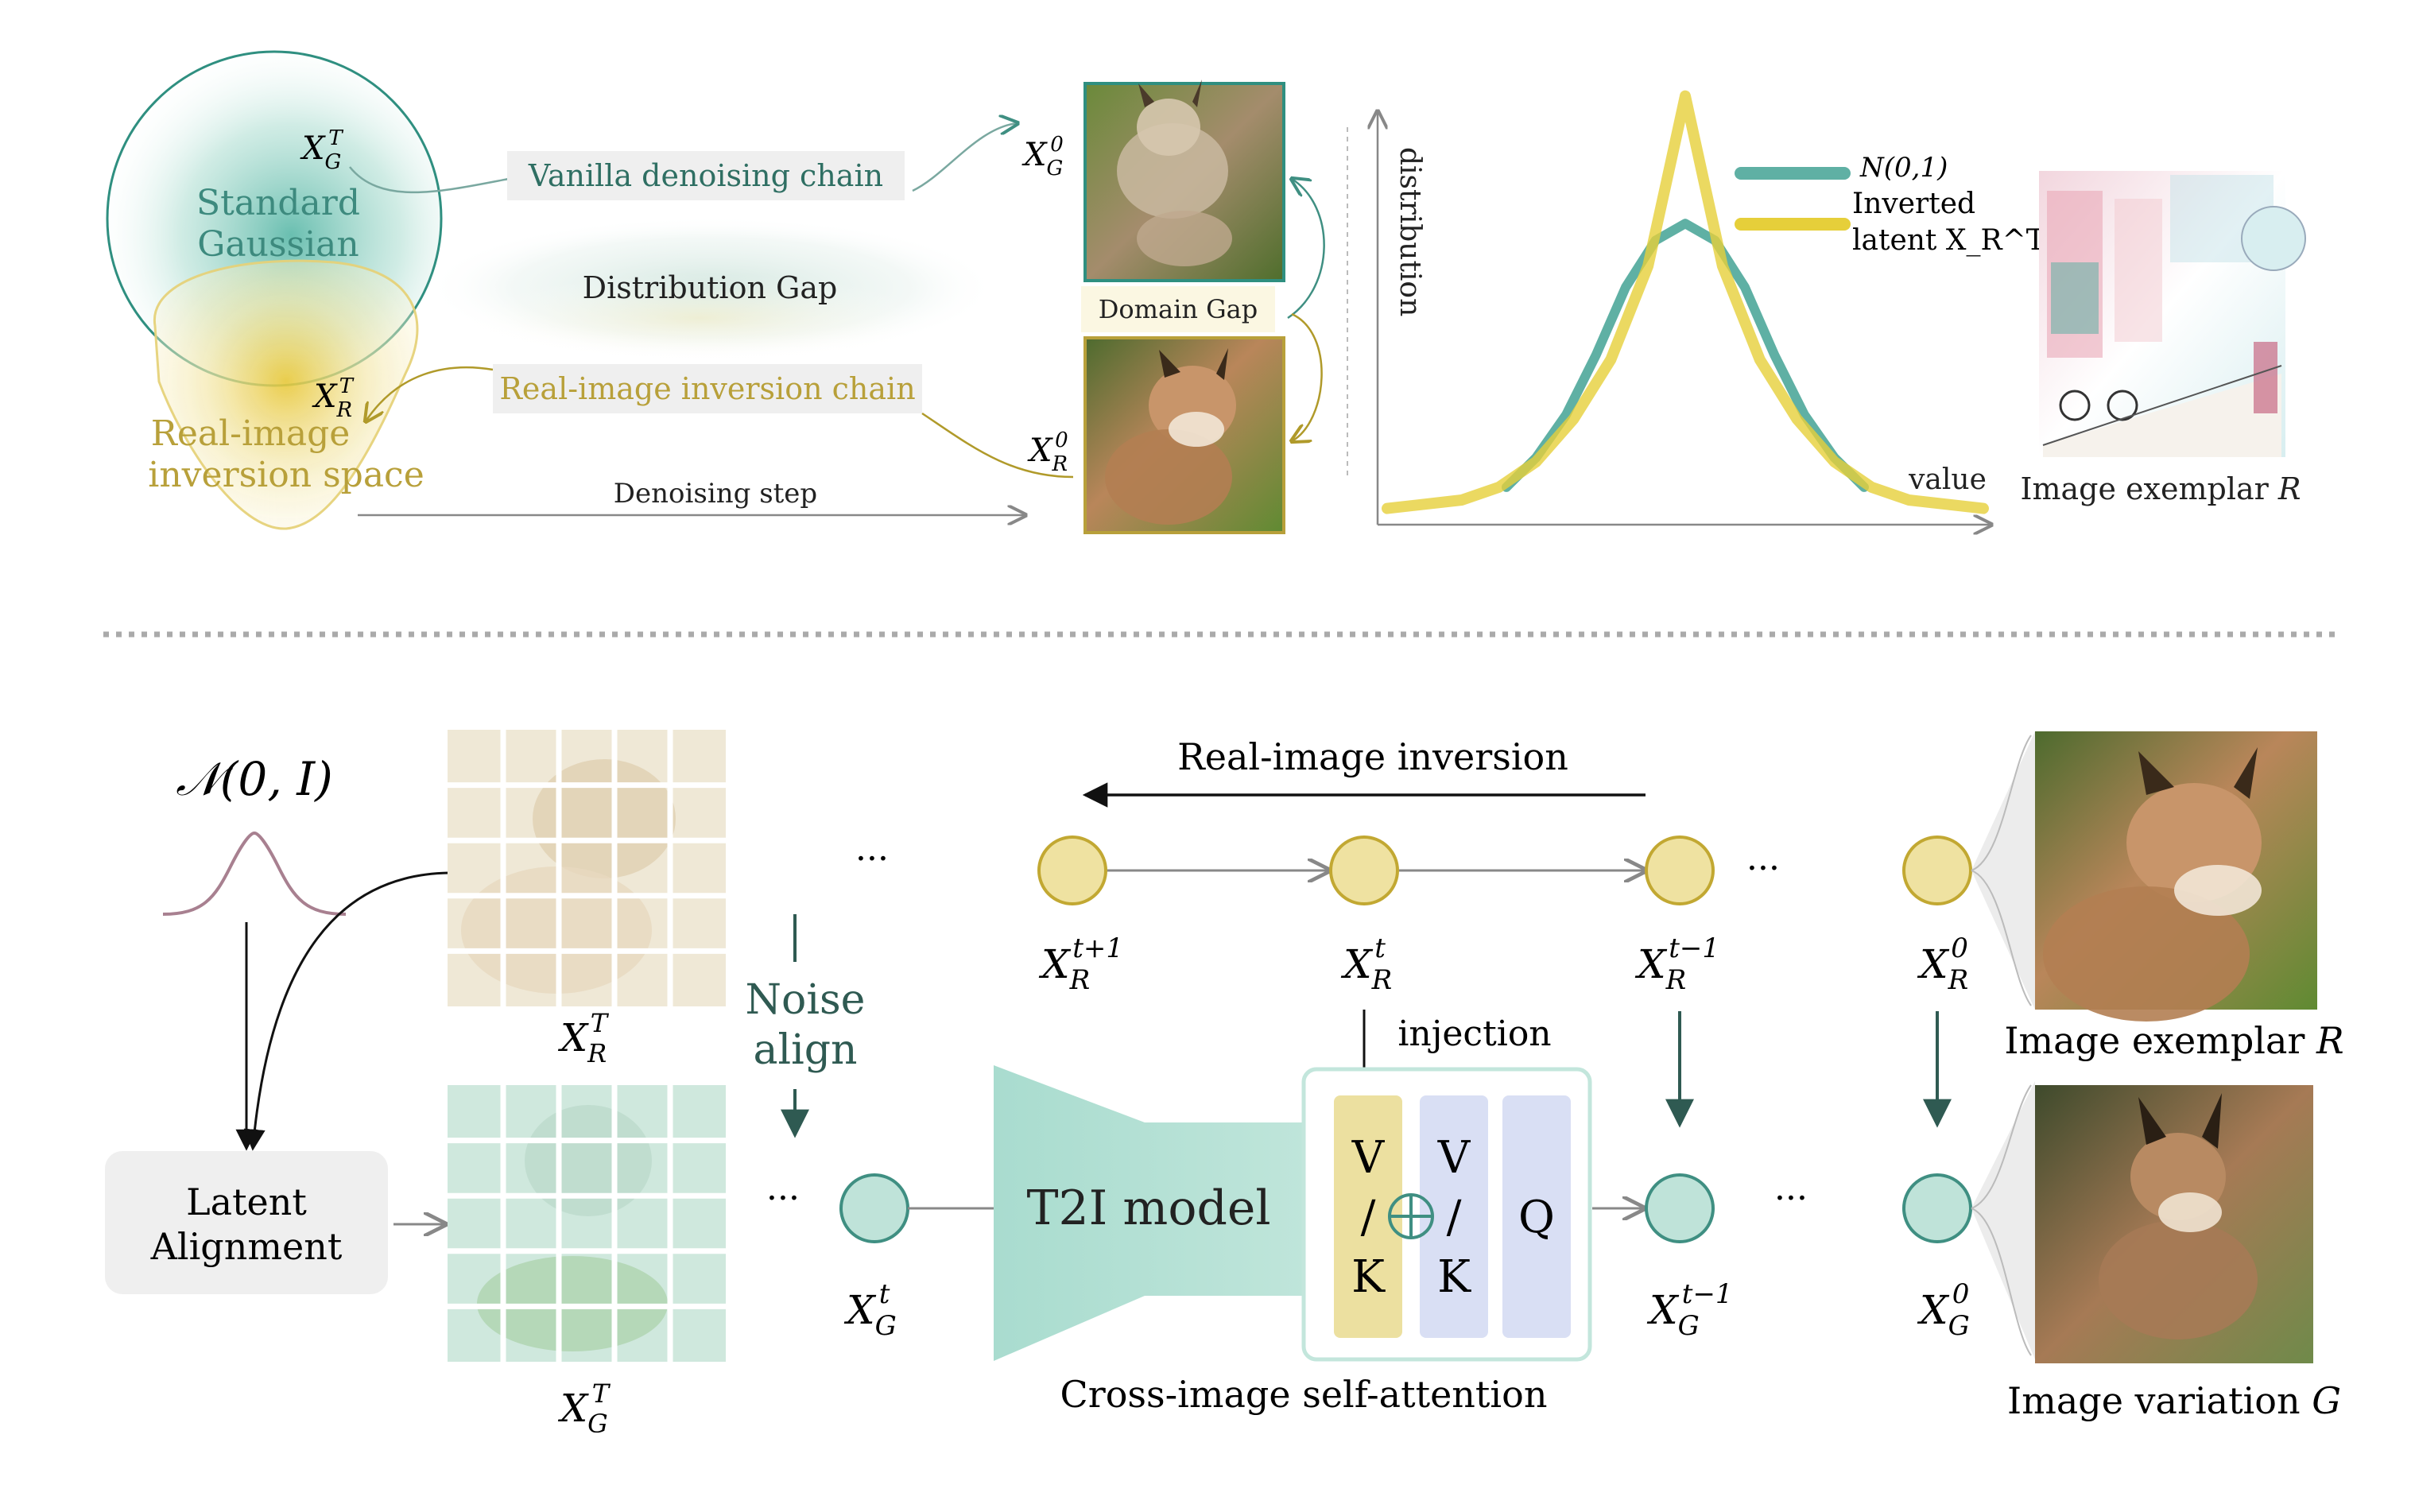 The image size is (2415, 1512). What do you see at coordinates (1763, 868) in the screenshot?
I see `ellipsis-top-right: ···` at bounding box center [1763, 868].